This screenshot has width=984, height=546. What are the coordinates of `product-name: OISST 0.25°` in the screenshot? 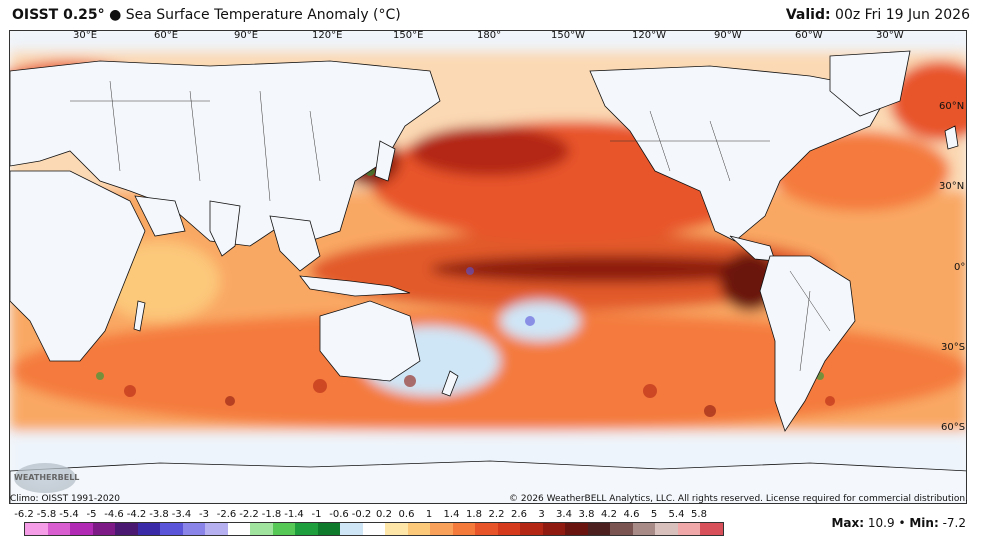 It's located at (58, 15).